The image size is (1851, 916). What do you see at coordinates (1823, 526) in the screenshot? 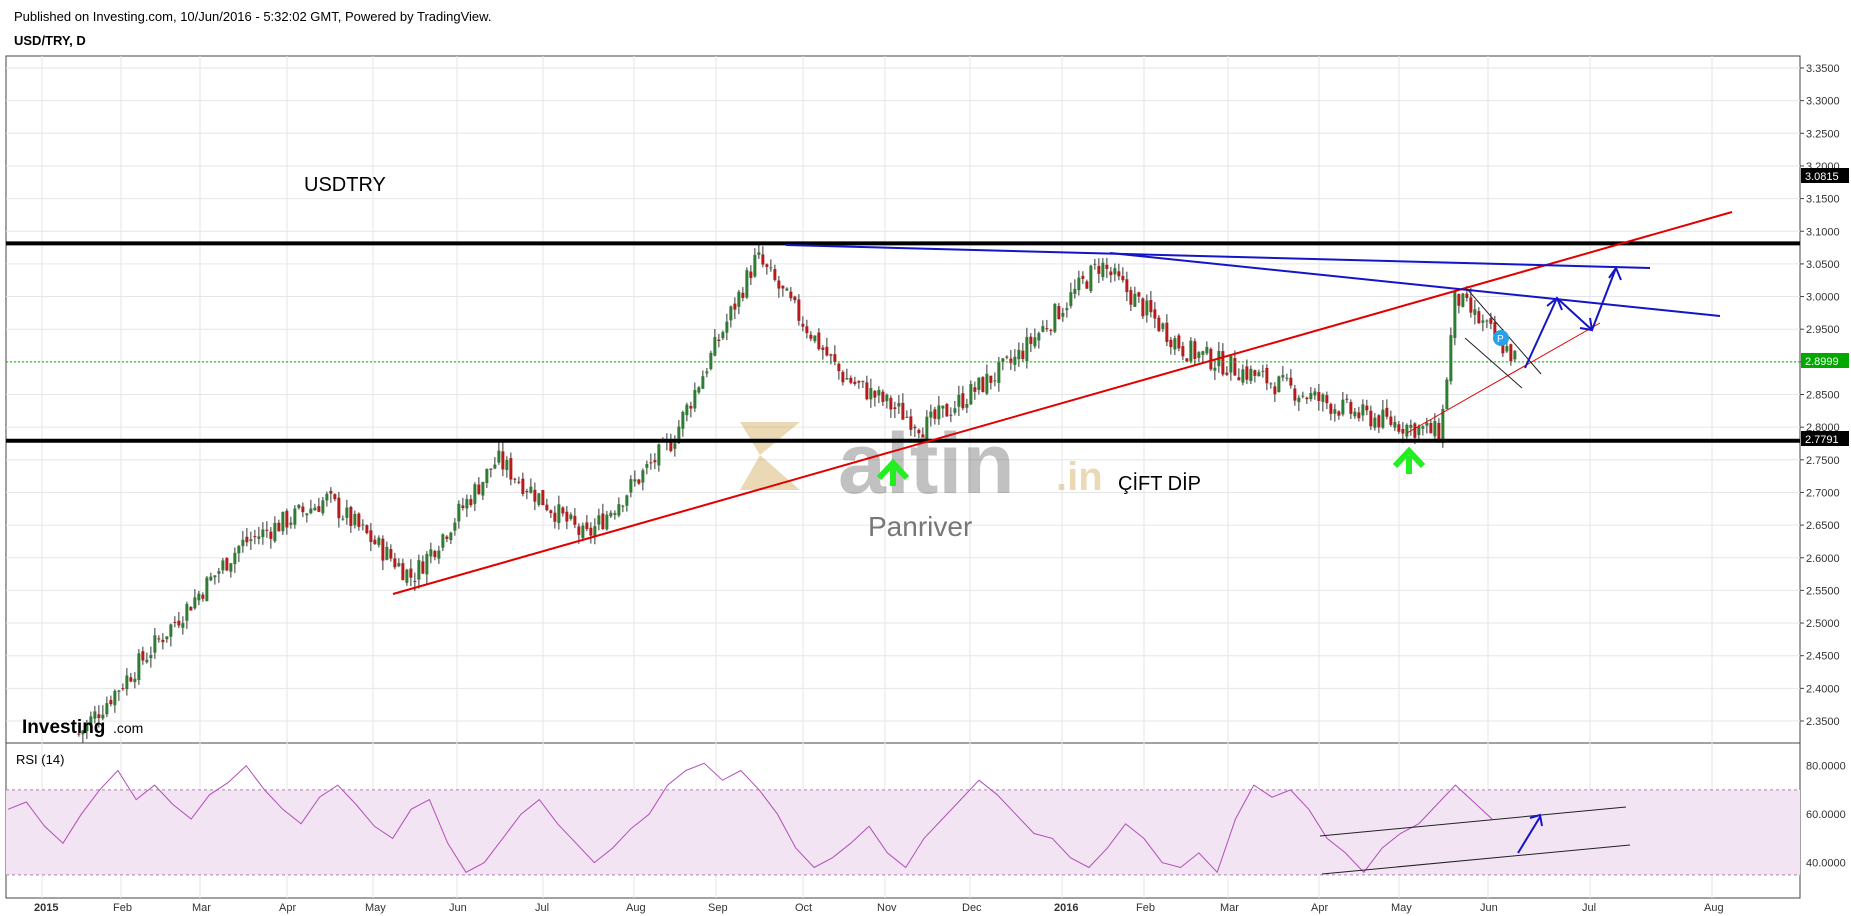
I see `price-tick-label: 2.6500` at bounding box center [1823, 526].